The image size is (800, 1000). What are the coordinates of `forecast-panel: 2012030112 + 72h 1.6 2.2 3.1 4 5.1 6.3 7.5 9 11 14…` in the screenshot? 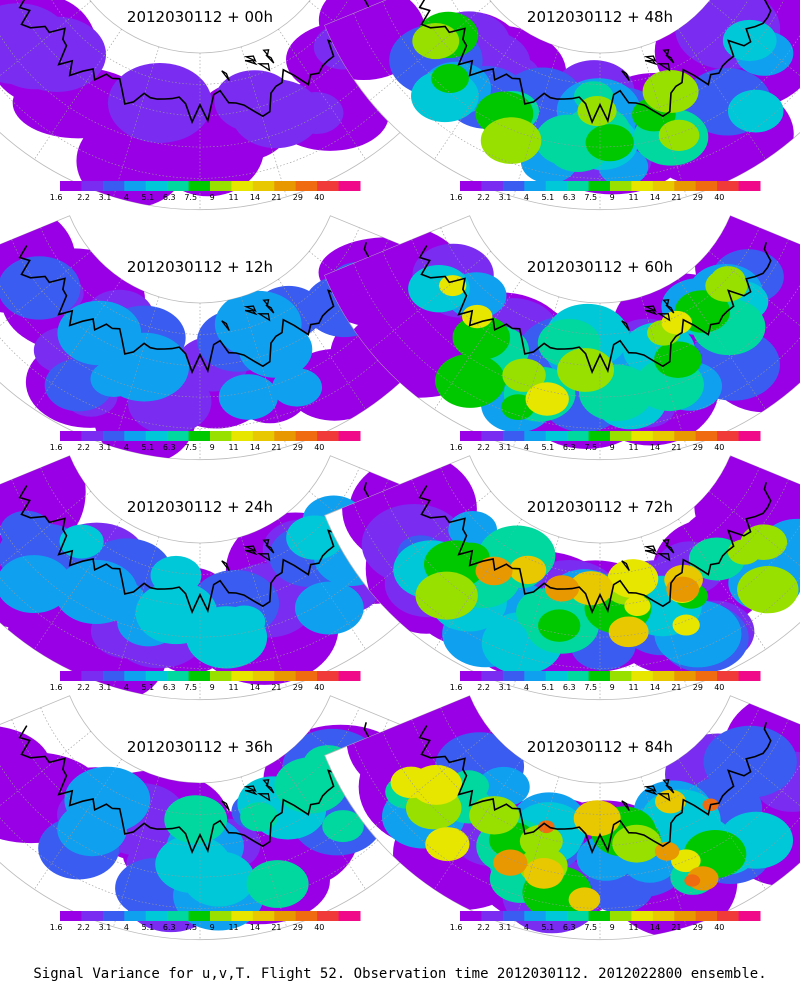 It's located at (562, 578).